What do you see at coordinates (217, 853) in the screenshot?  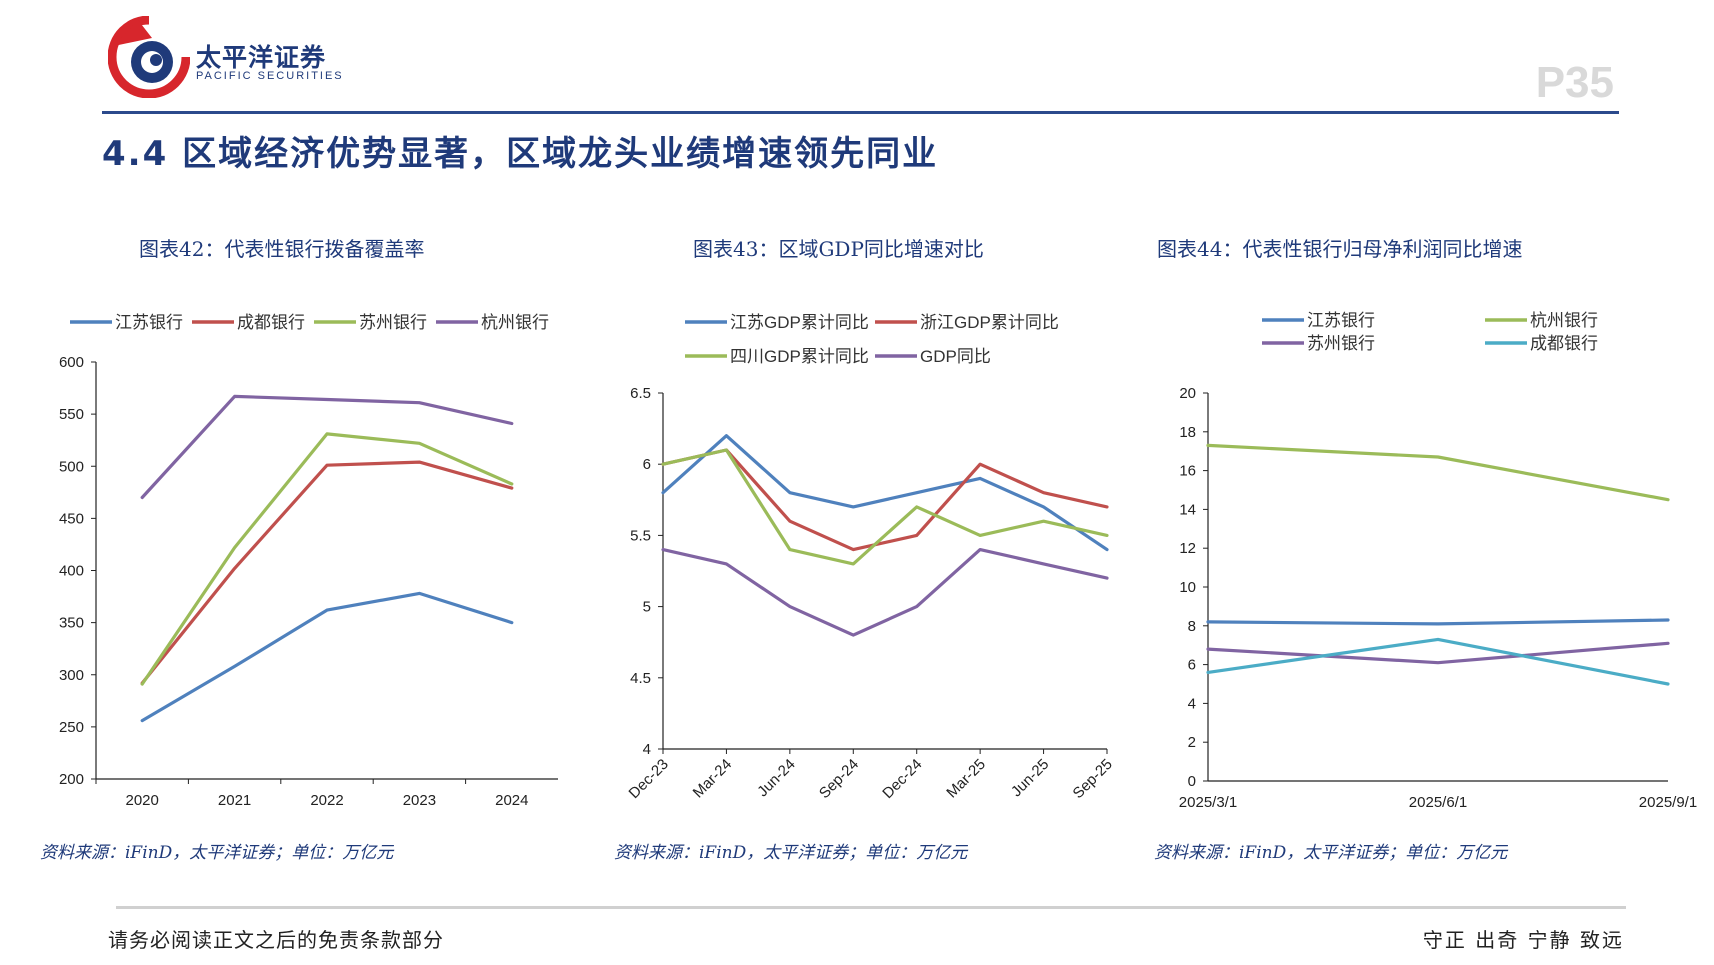 I see `chart-source-42: 资料来源：iFinD，太平洋证券；单位：万亿元` at bounding box center [217, 853].